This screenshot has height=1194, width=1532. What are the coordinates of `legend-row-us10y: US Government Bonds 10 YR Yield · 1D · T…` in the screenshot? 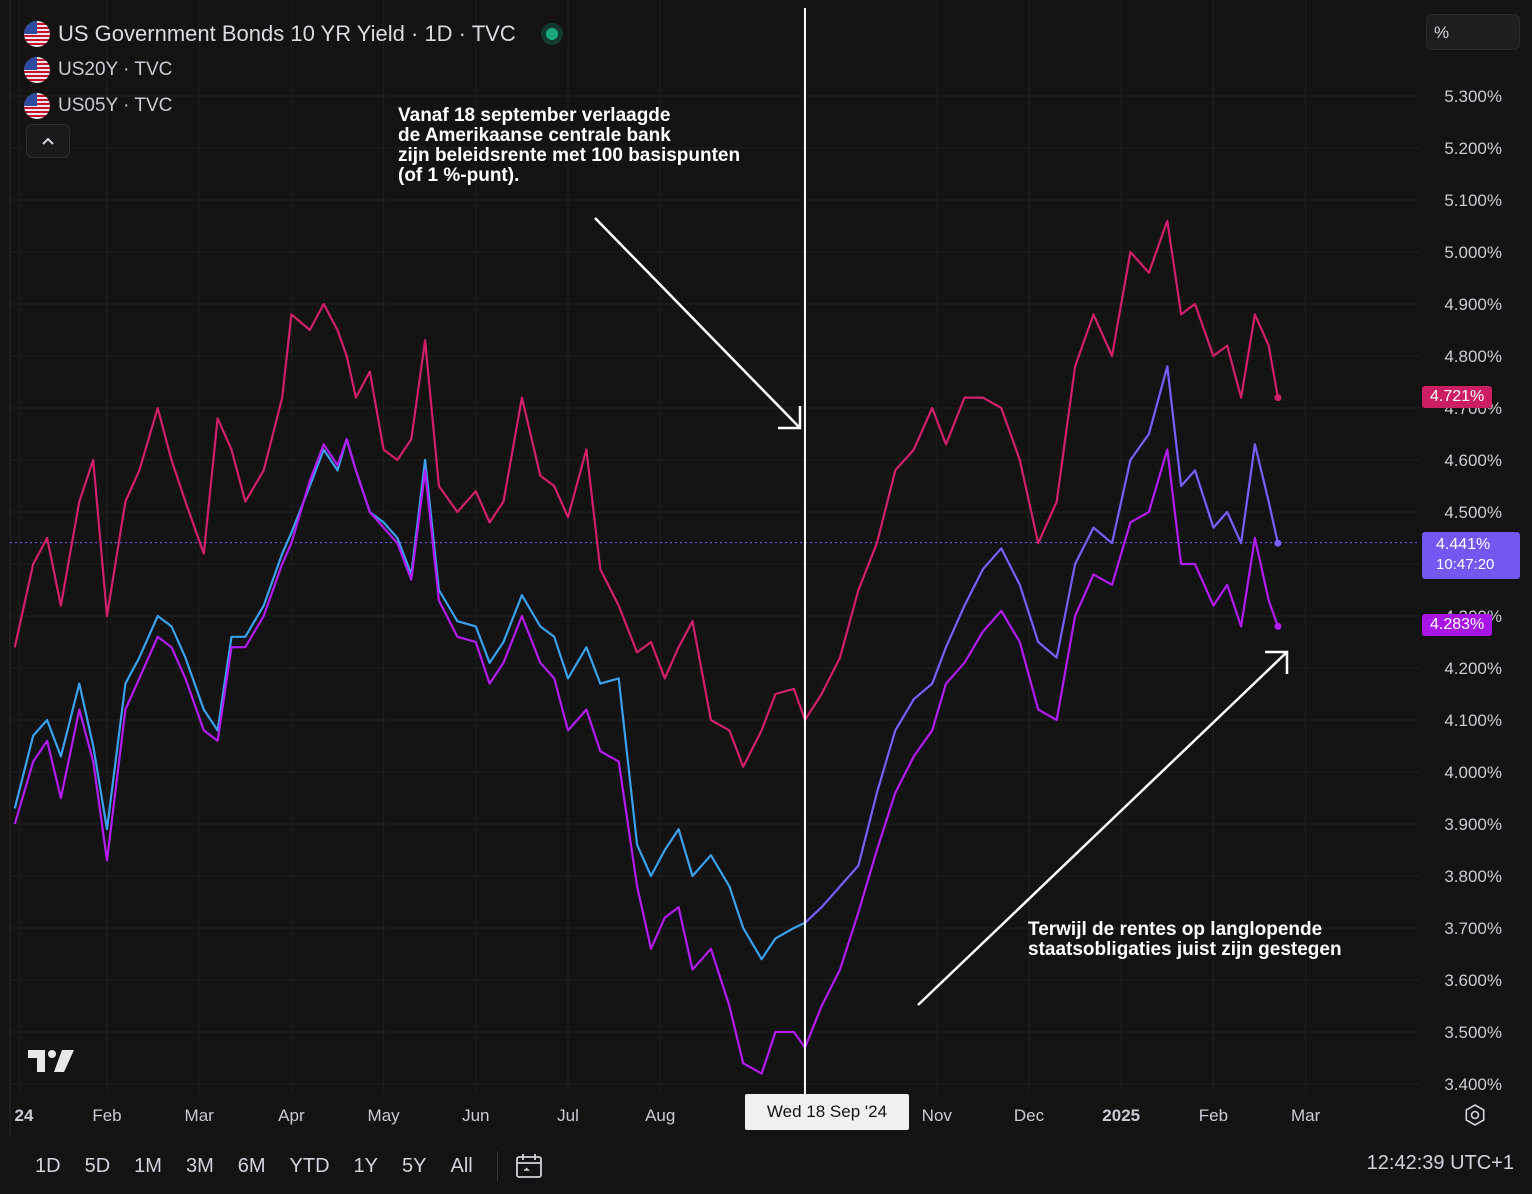 It's located at (291, 34).